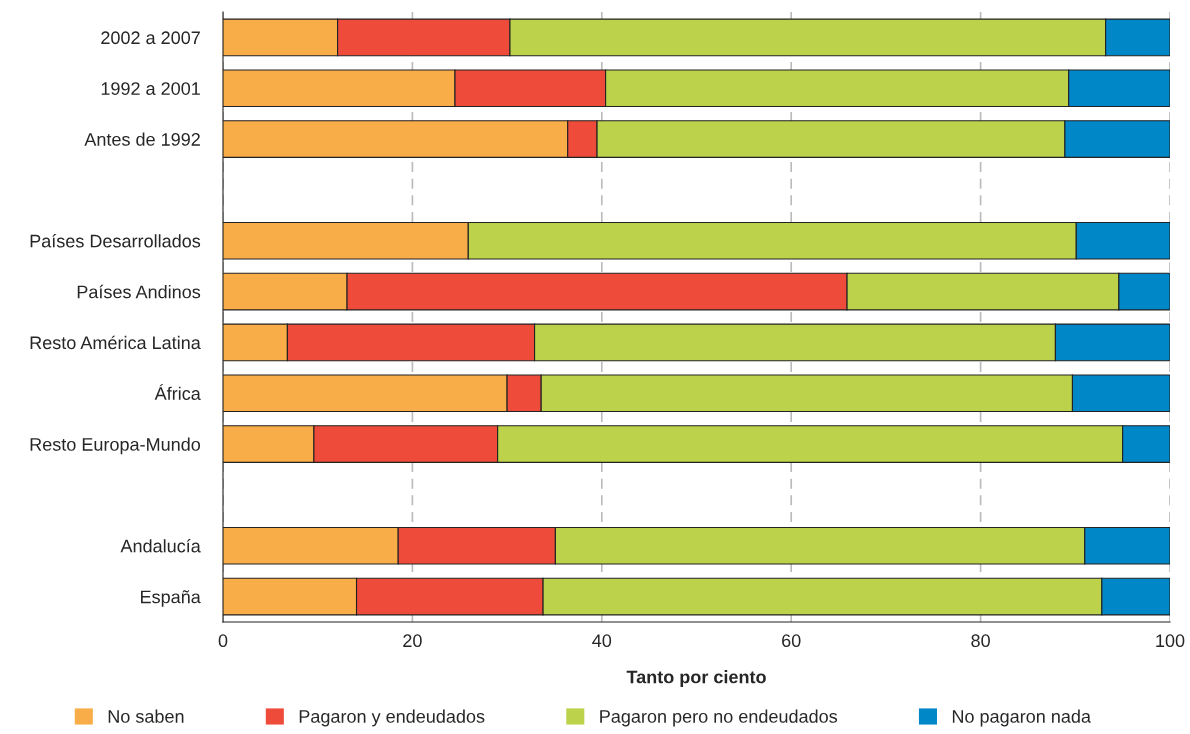 This screenshot has width=1190, height=734. Describe the element at coordinates (171, 598) in the screenshot. I see `y-tick-label: España` at that location.